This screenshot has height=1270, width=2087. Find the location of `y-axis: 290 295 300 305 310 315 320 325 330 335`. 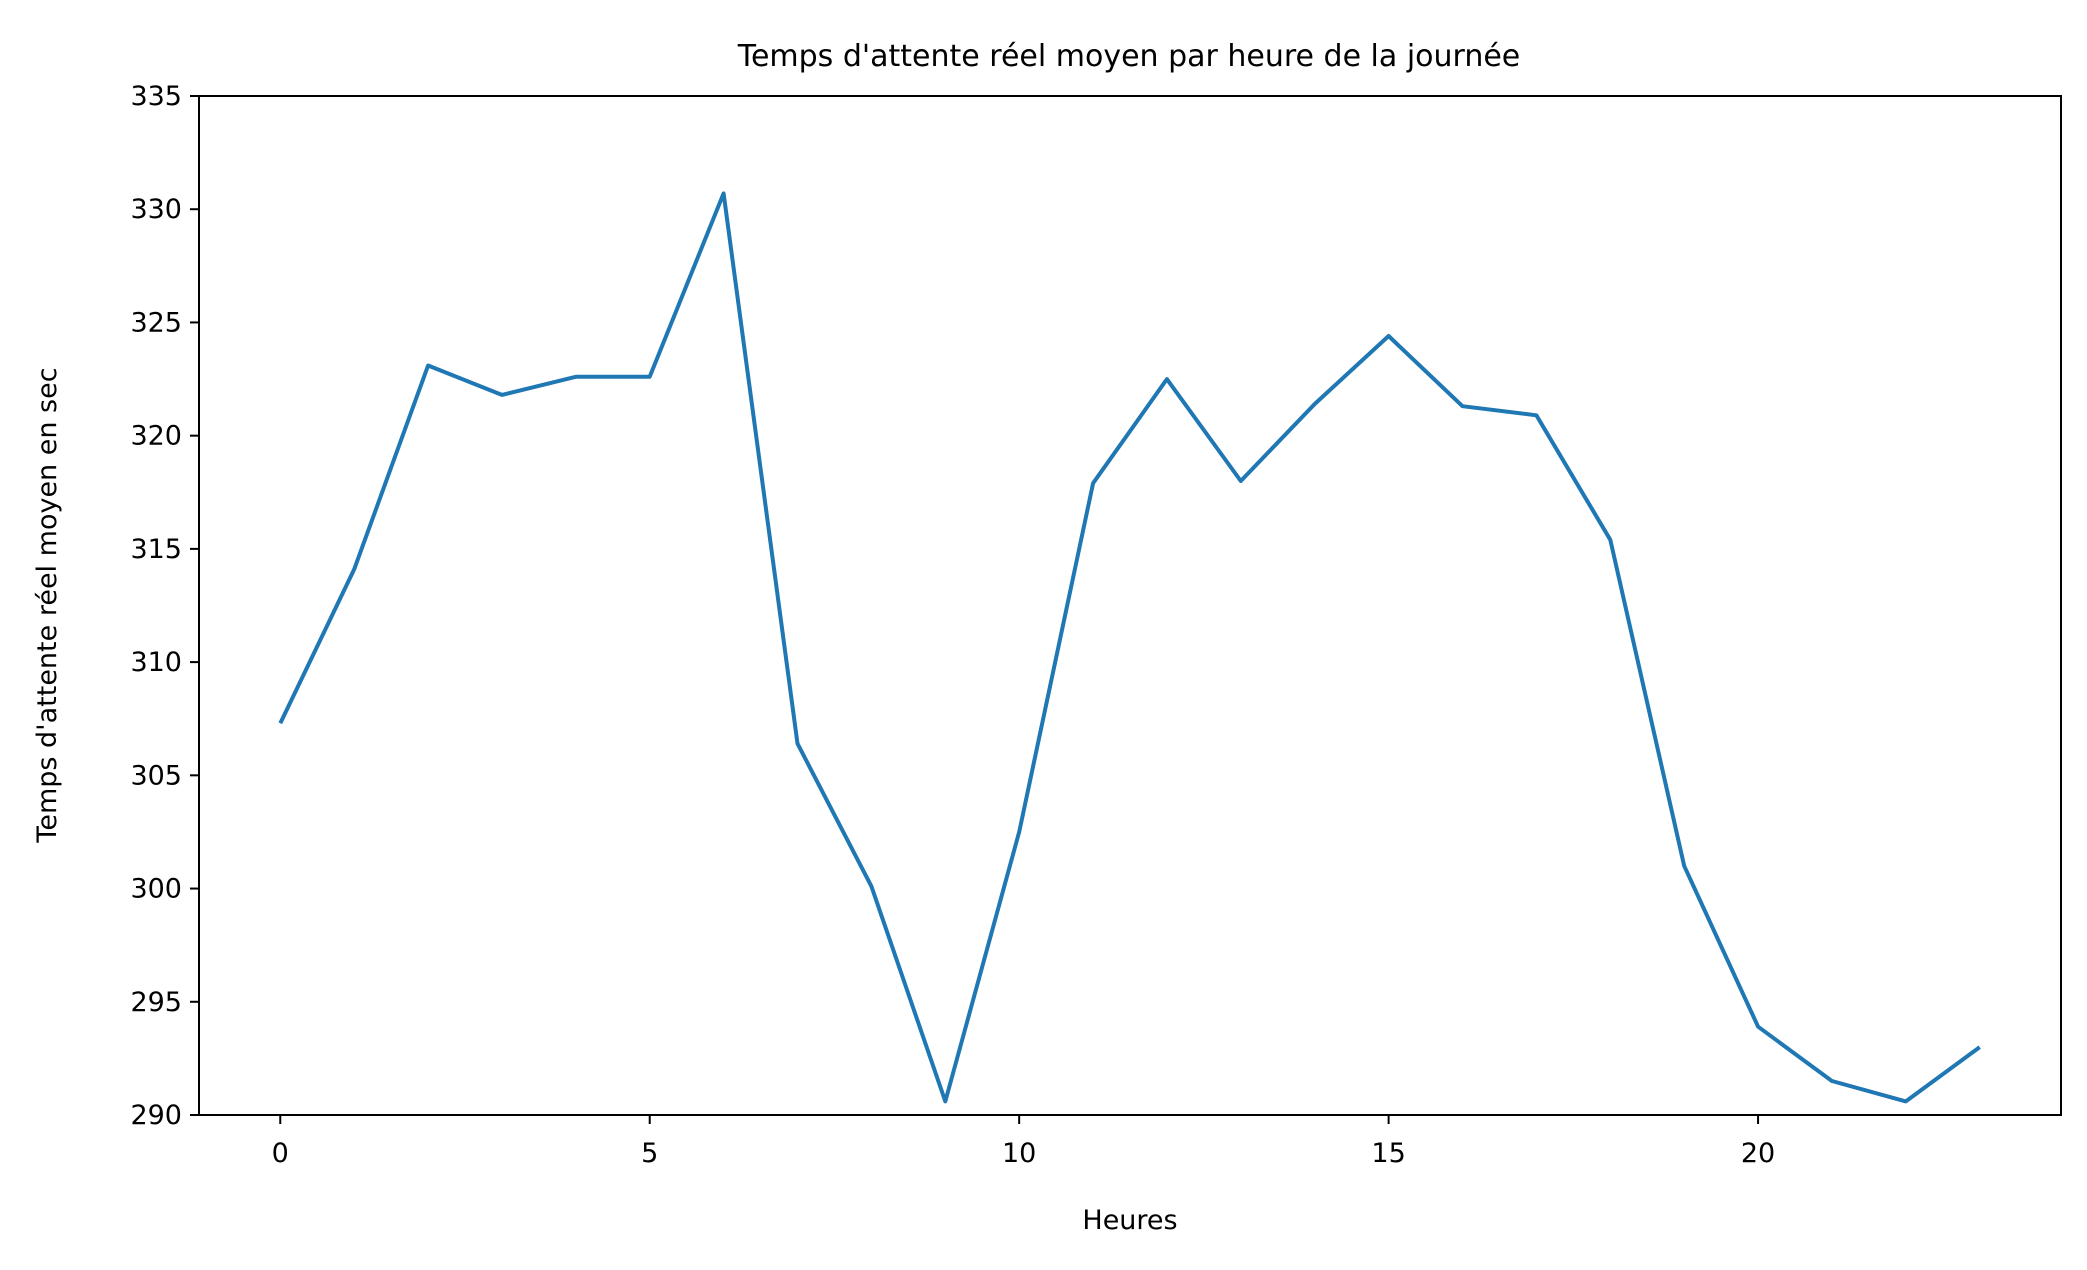

y-axis: 290 295 300 305 310 315 320 325 330 335 is located at coordinates (164, 606).